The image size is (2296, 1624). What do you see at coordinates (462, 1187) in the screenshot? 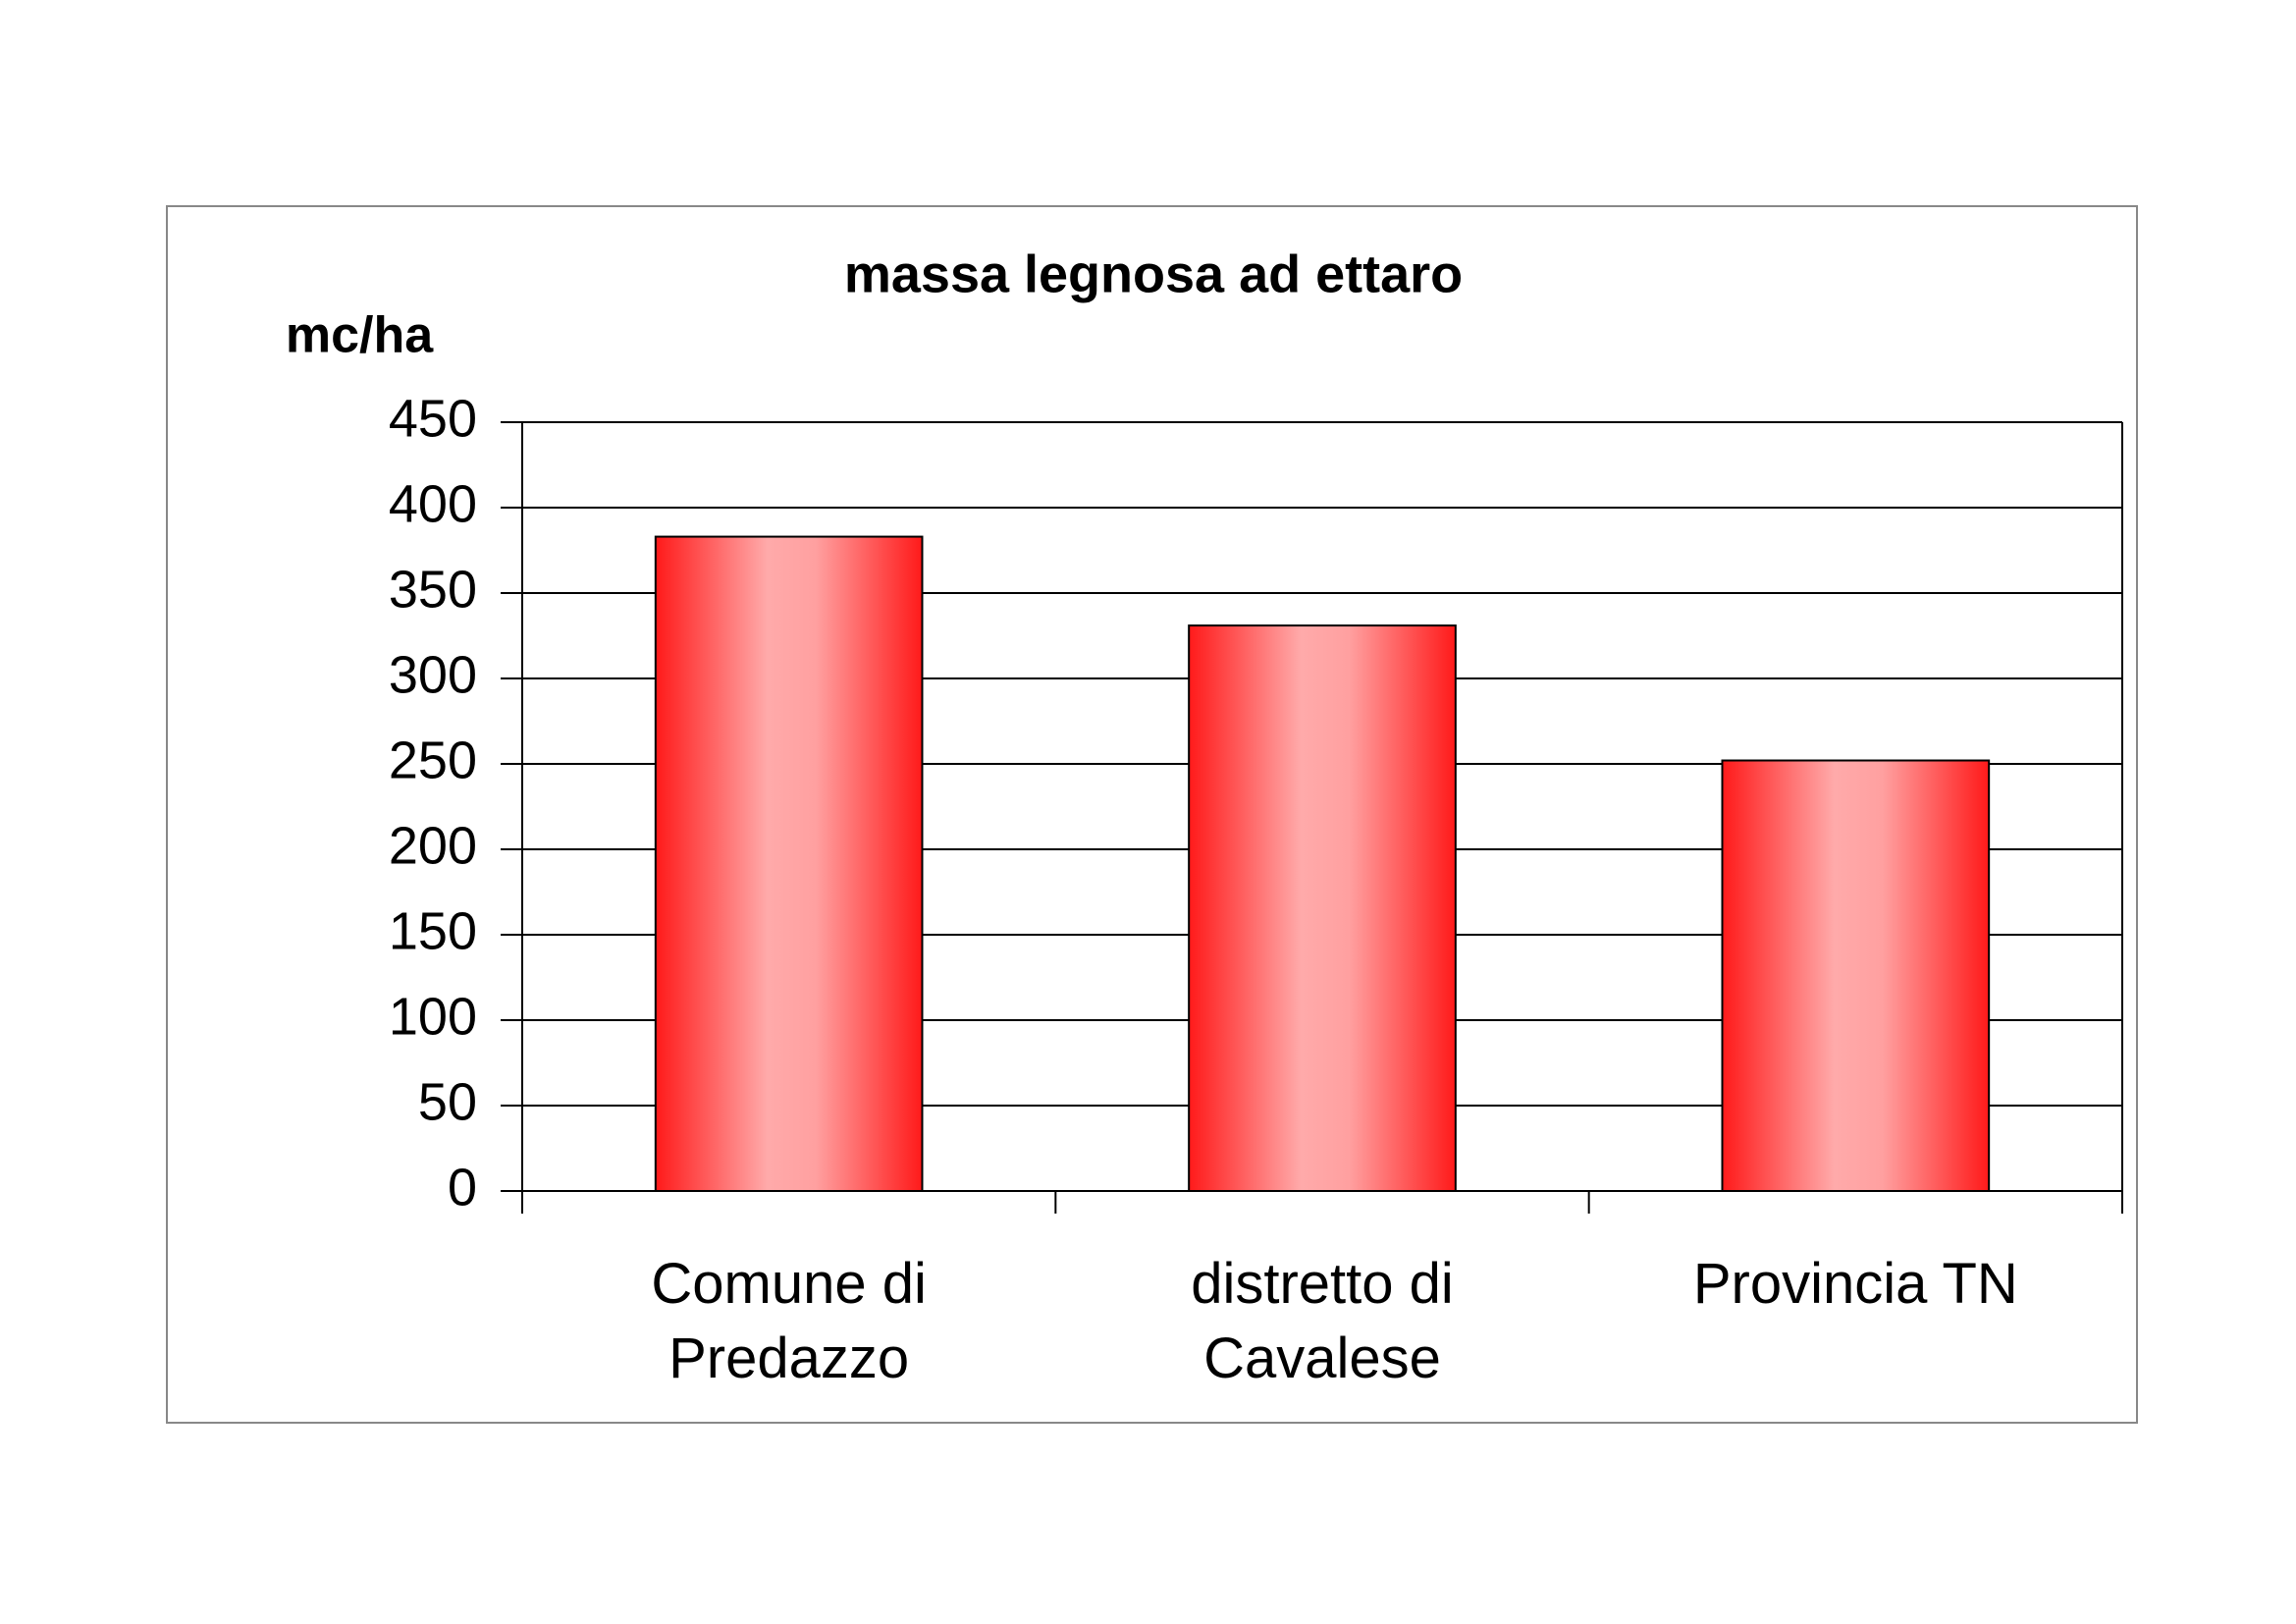
I see `y-tick-label: 0` at bounding box center [462, 1187].